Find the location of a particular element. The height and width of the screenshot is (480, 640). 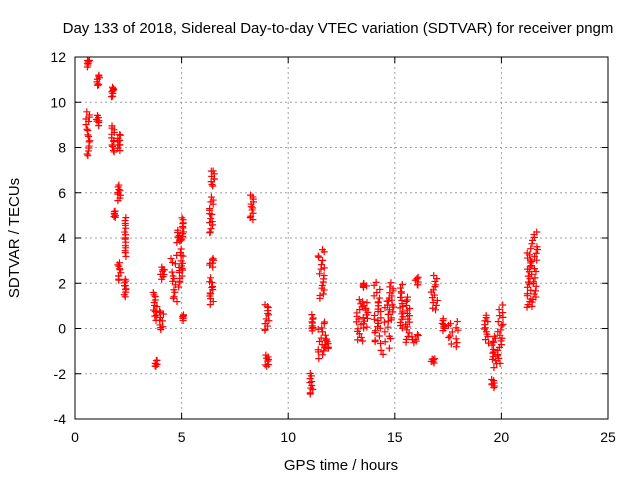

y-axis-title: SDTVAR / TECUs is located at coordinates (14, 238).